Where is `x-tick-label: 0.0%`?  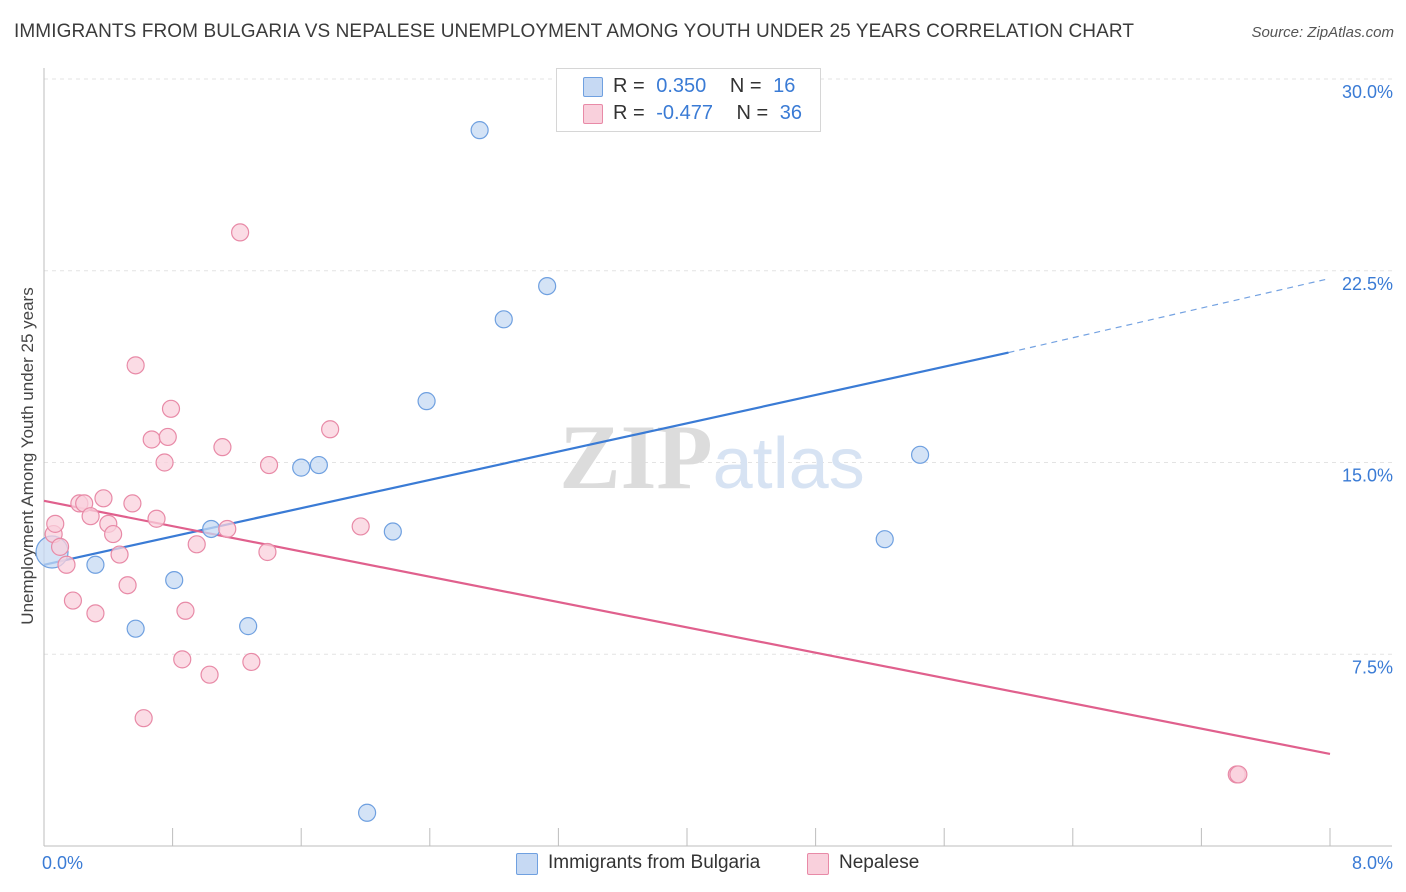 x-tick-label: 0.0% is located at coordinates (62, 863).